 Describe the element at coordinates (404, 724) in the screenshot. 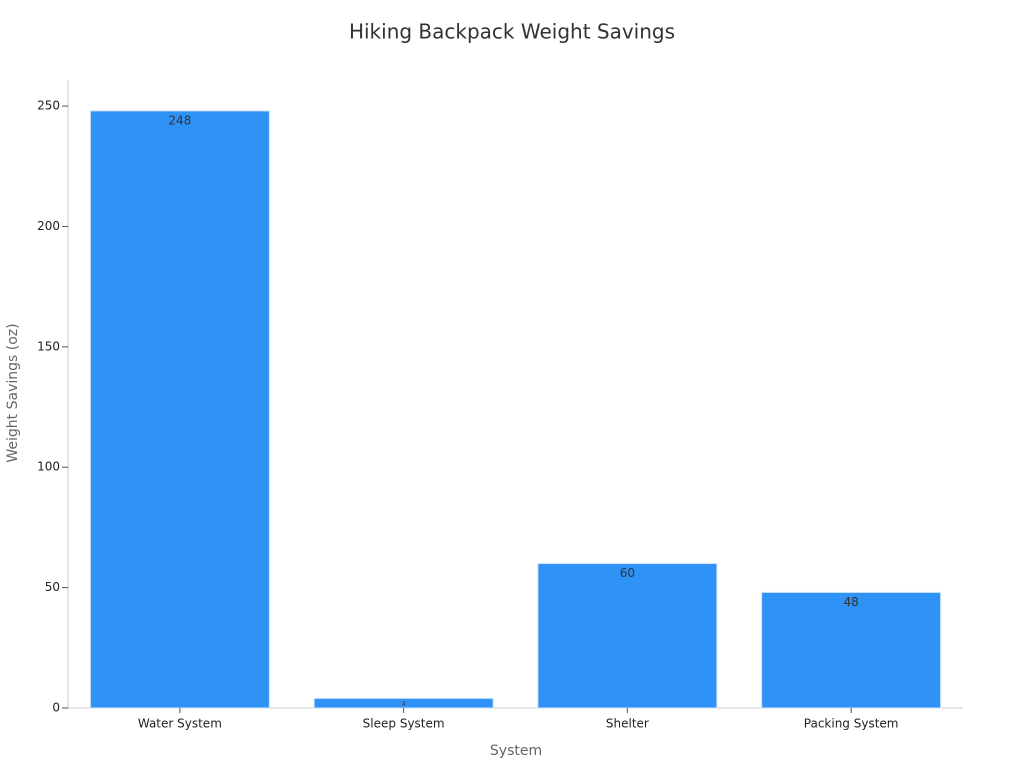

I see `x-tick-label: Sleep System` at that location.